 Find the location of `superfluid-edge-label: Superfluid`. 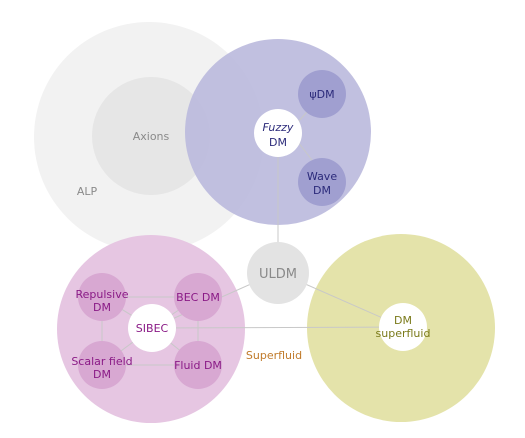

superfluid-edge-label: Superfluid is located at coordinates (274, 355).